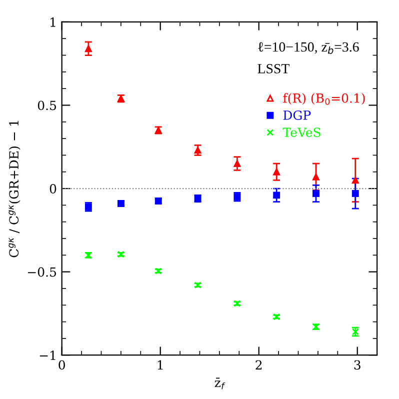 The height and width of the screenshot is (399, 399). Describe the element at coordinates (53, 22) in the screenshot. I see `y-tick-label: 1` at that location.